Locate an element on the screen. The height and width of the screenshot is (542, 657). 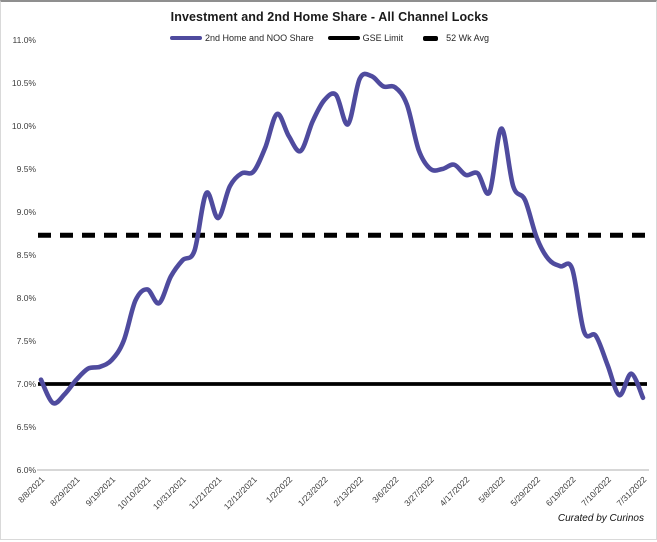
legend-label: 2nd Home and NOO Share is located at coordinates (259, 38).